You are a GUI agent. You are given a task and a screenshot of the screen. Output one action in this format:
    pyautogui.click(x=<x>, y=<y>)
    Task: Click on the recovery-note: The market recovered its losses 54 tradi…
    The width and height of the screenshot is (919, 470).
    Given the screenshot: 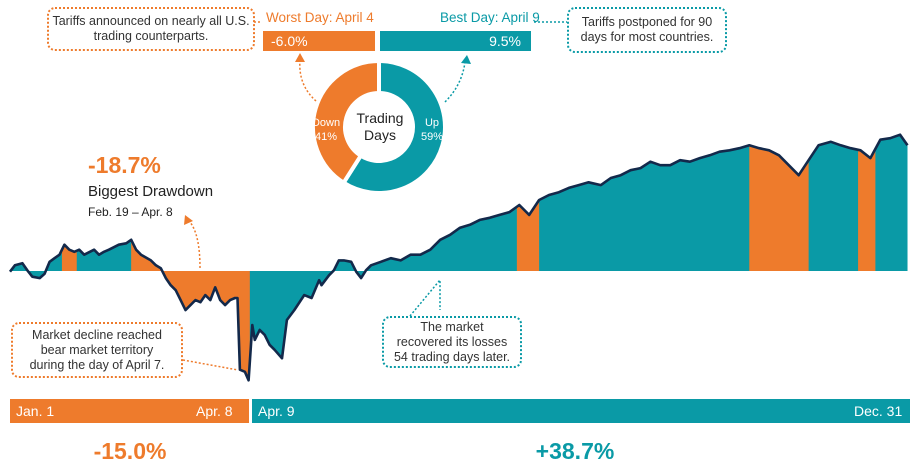 What is the action you would take?
    pyautogui.click(x=452, y=342)
    